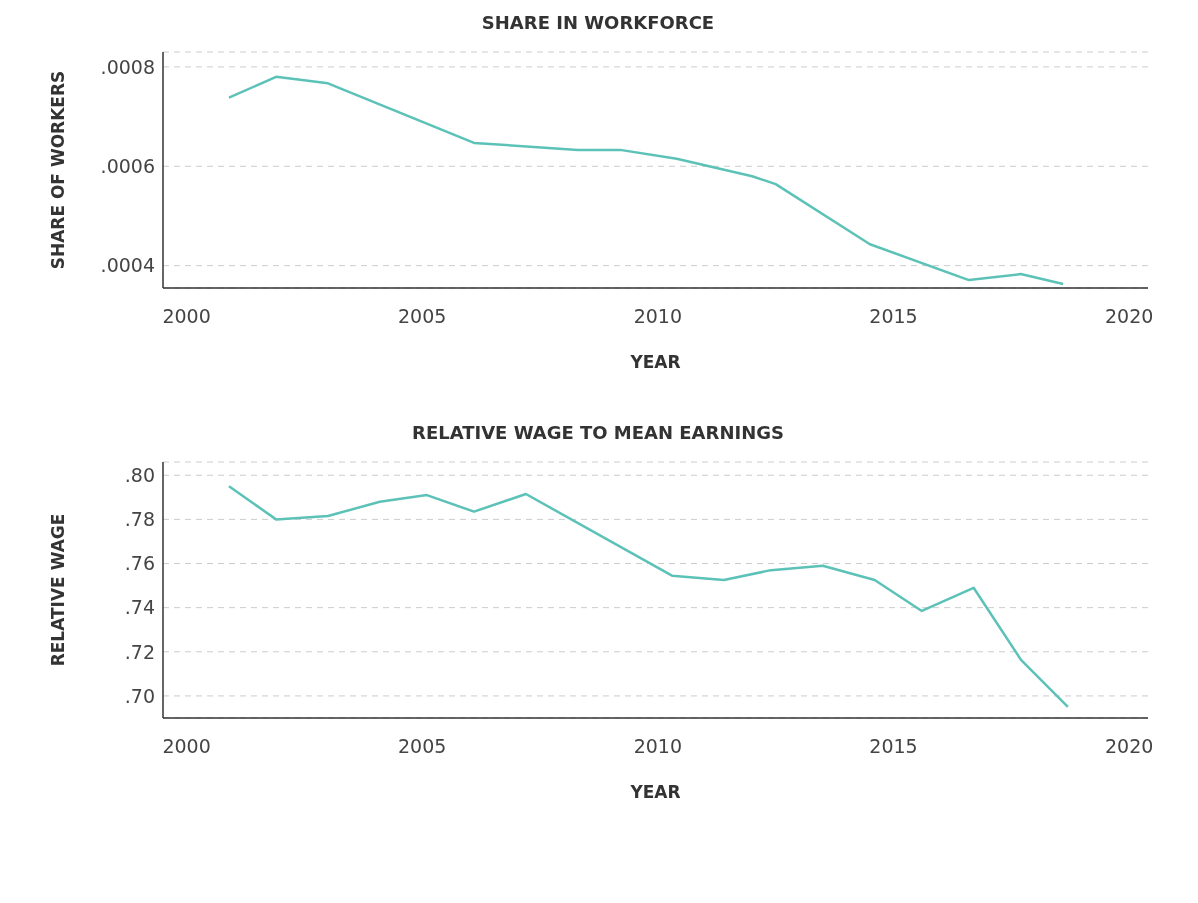 The height and width of the screenshot is (903, 1198). What do you see at coordinates (598, 23) in the screenshot?
I see `chart-title: SHARE IN WORKFORCE` at bounding box center [598, 23].